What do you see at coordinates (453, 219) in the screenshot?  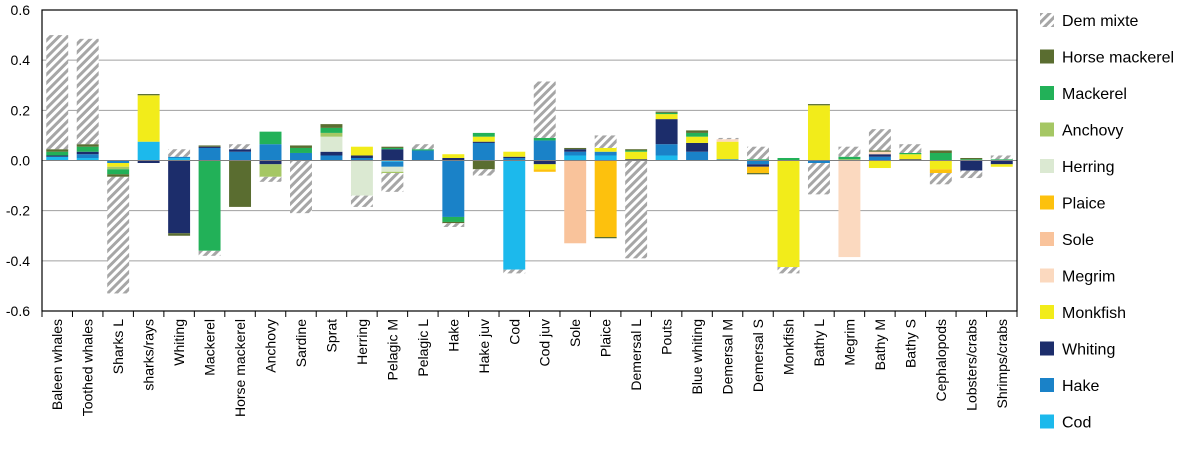 I see `bar-segment-hake-mackerel` at bounding box center [453, 219].